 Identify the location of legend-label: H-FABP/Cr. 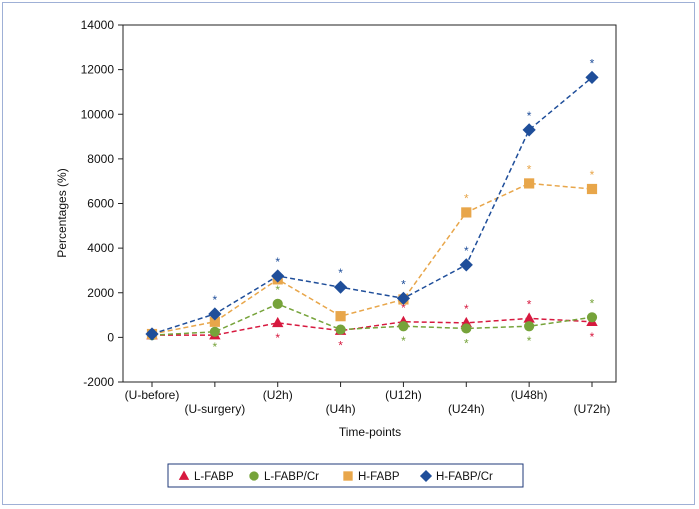
(464, 477).